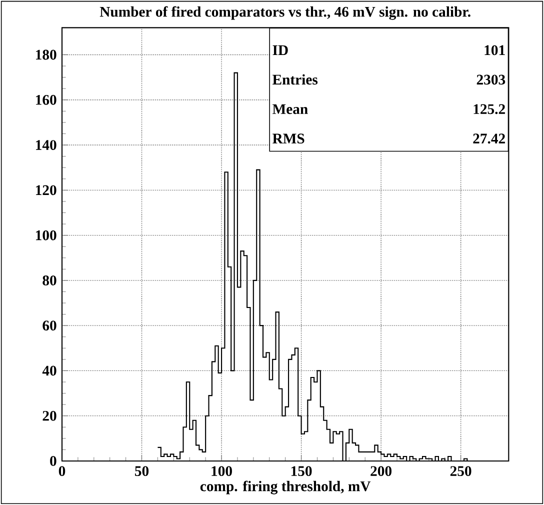 This screenshot has height=505, width=544. What do you see at coordinates (494, 50) in the screenshot?
I see `annotation: 101` at bounding box center [494, 50].